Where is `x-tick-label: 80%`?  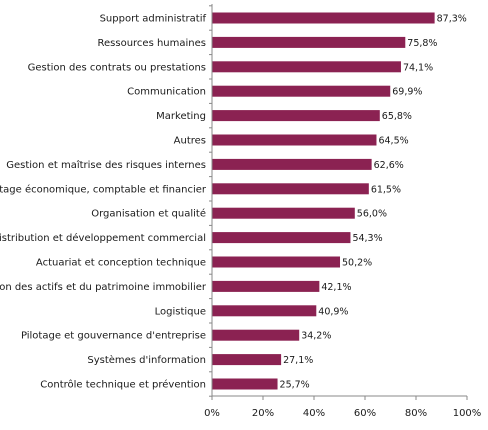
x-tick-label: 80% is located at coordinates (416, 413).